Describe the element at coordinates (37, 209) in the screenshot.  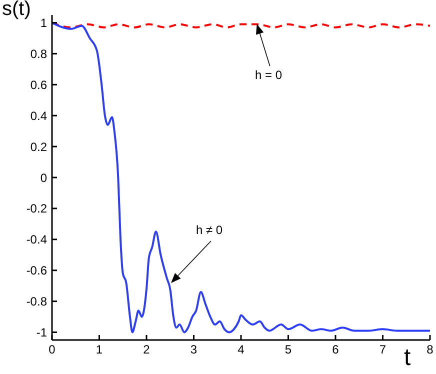
I see `y-tick-label: -0.2` at that location.